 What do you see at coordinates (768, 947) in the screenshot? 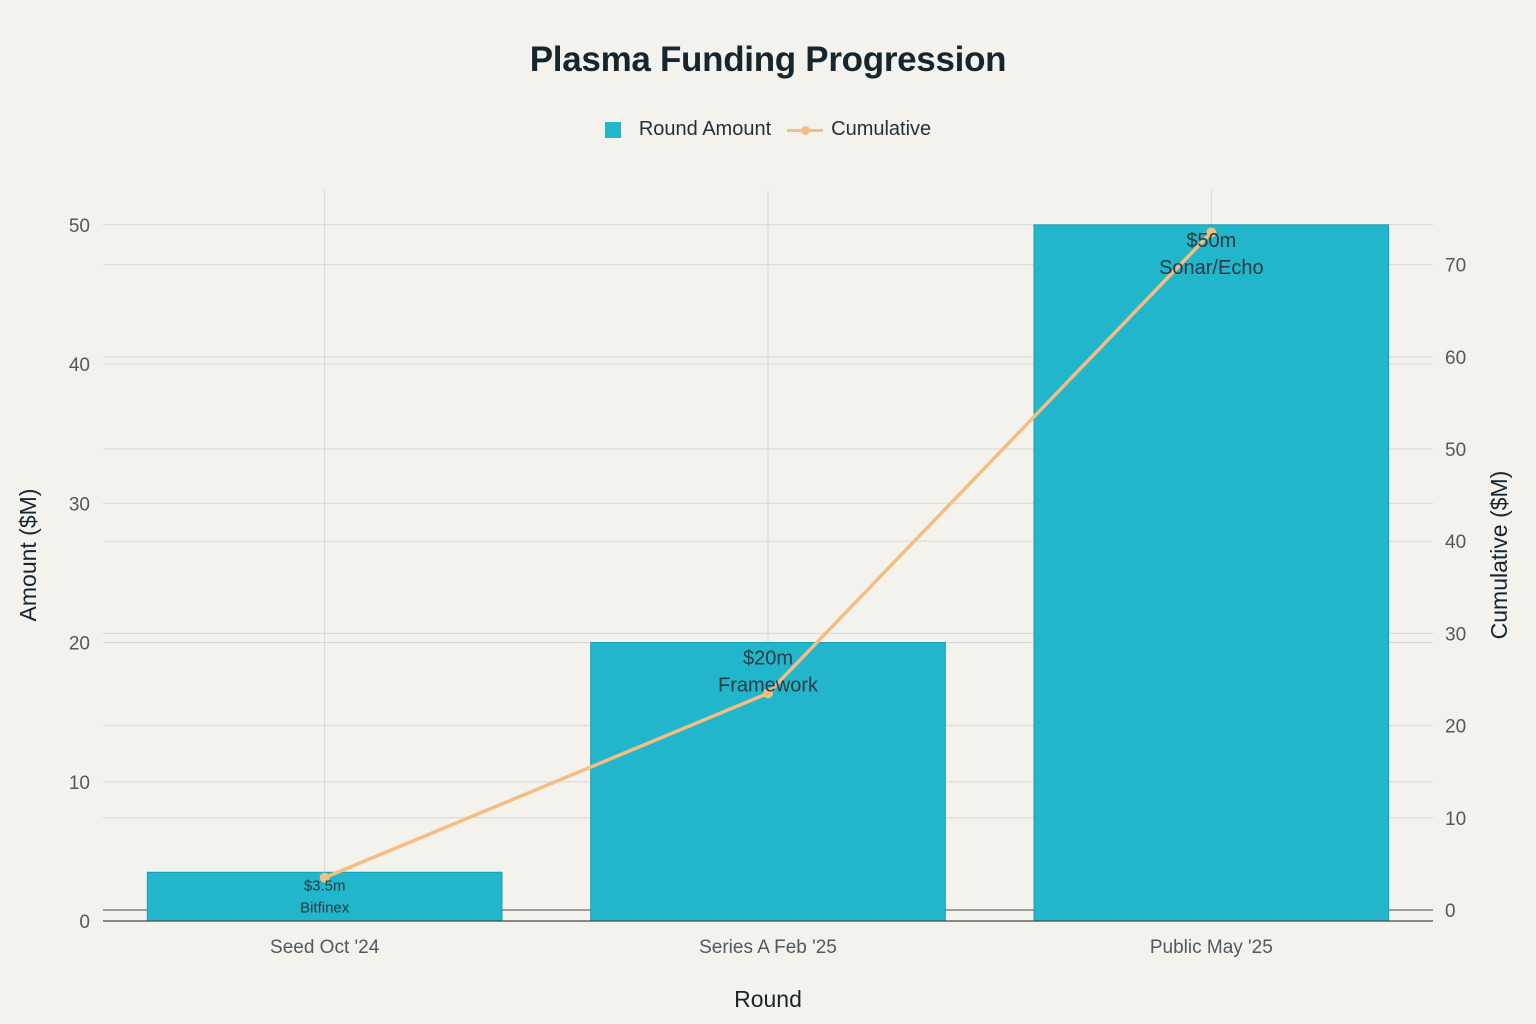
I see `x-tick-label: Series A Feb '25` at bounding box center [768, 947].